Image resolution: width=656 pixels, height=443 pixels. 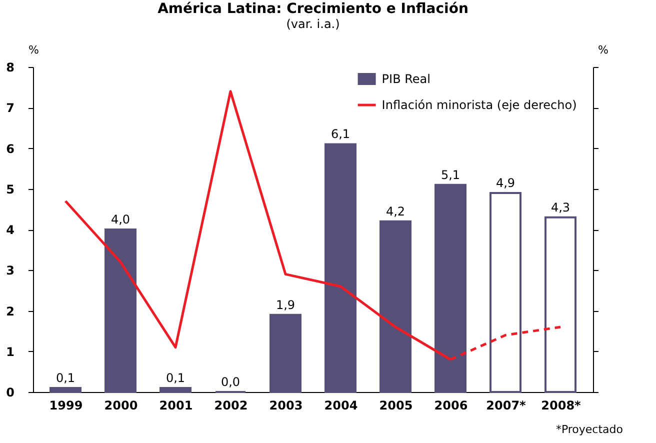 I want to click on x-tick-label: 2007*, so click(x=506, y=405).